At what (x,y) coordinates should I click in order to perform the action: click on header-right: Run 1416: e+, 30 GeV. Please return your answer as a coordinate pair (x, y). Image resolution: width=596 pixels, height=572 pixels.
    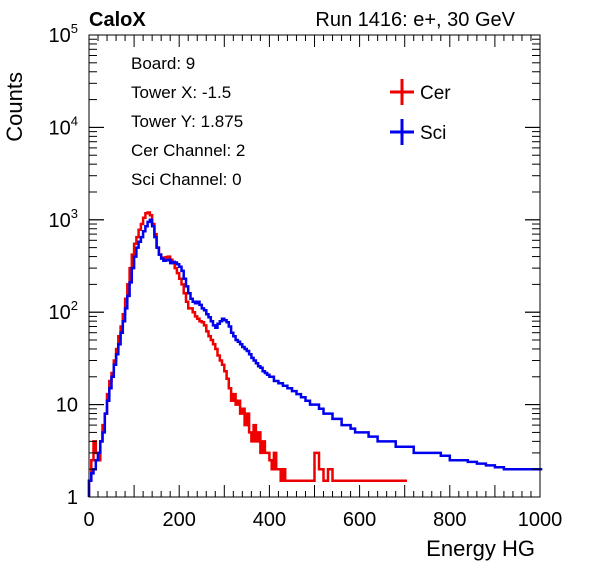
    Looking at the image, I should click on (415, 20).